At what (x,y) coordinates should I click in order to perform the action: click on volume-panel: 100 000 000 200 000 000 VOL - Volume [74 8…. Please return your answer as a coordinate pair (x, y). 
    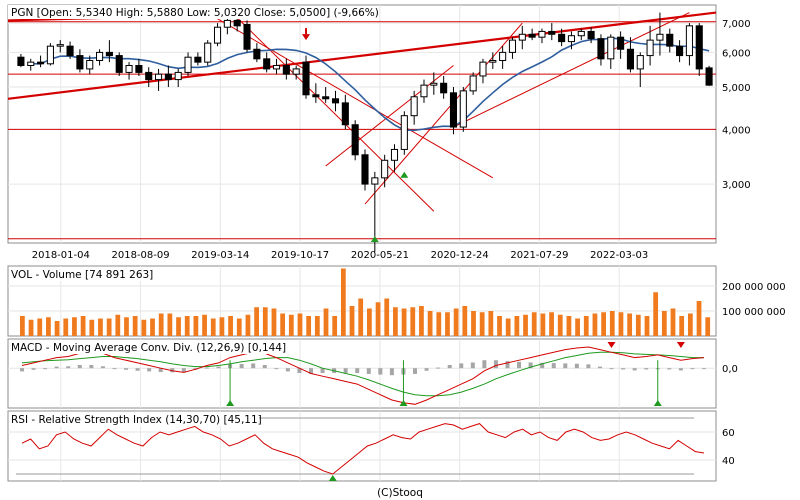
    Looking at the image, I should click on (396, 301).